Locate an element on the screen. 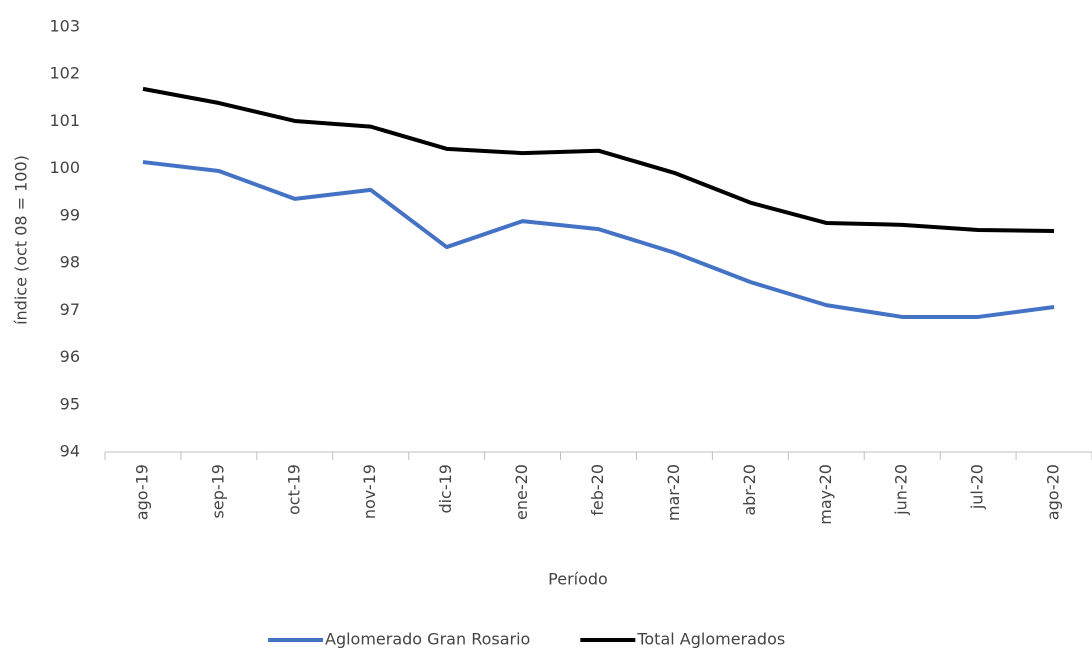 The width and height of the screenshot is (1092, 655). x-tick-label: mar-20 is located at coordinates (673, 492).